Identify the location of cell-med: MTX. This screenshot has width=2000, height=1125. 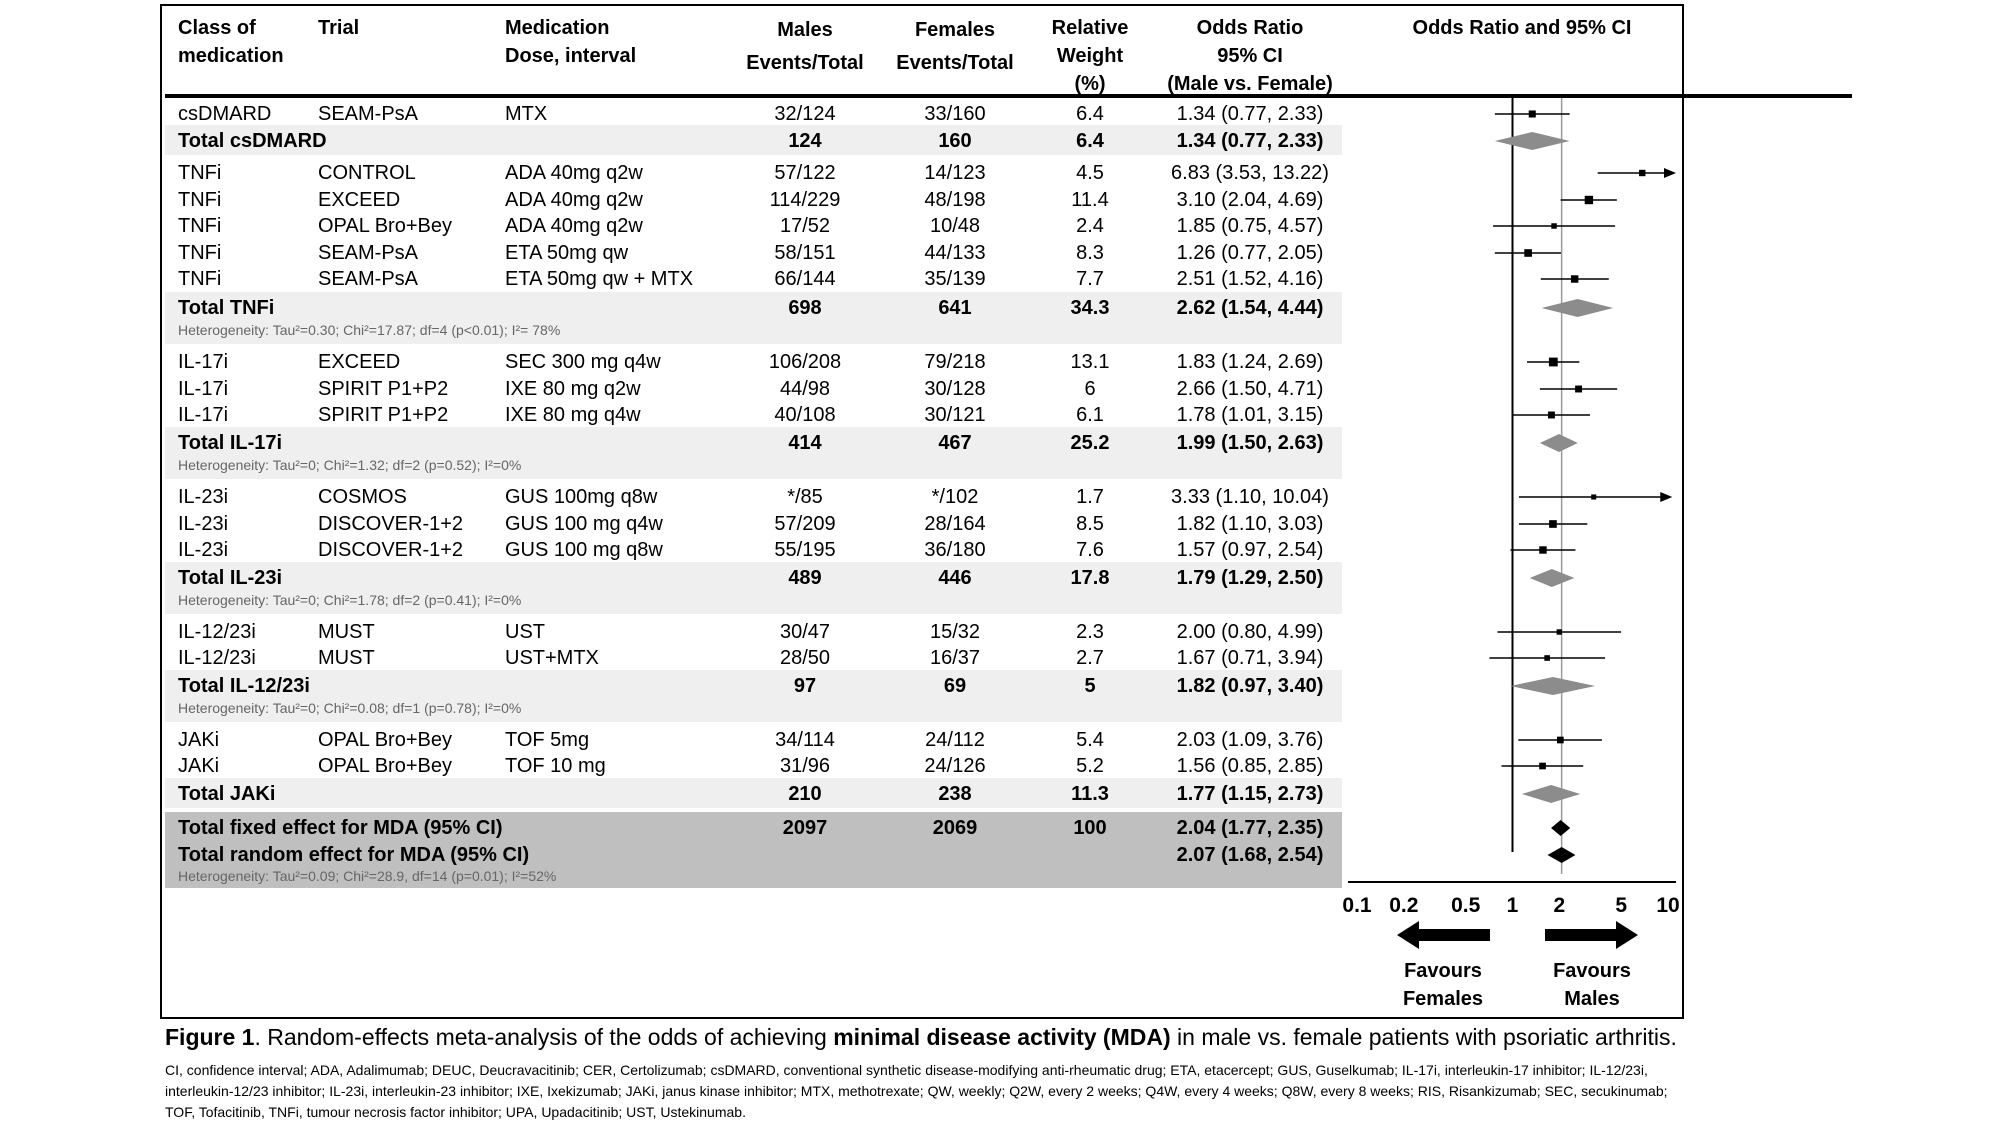
(526, 114).